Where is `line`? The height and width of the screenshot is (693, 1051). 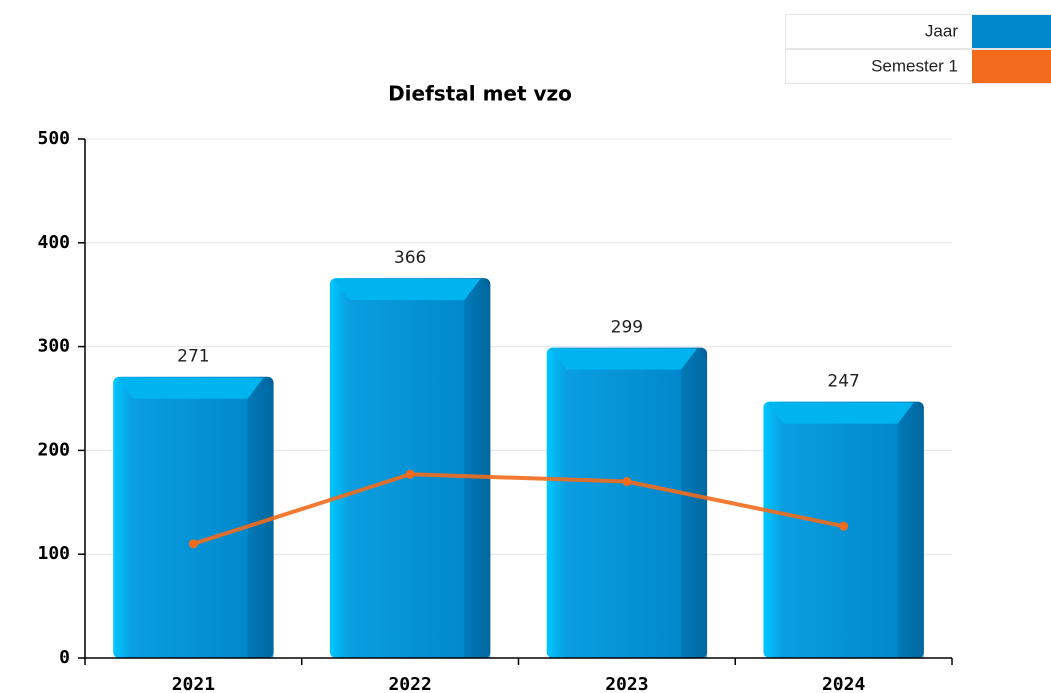 line is located at coordinates (518, 509).